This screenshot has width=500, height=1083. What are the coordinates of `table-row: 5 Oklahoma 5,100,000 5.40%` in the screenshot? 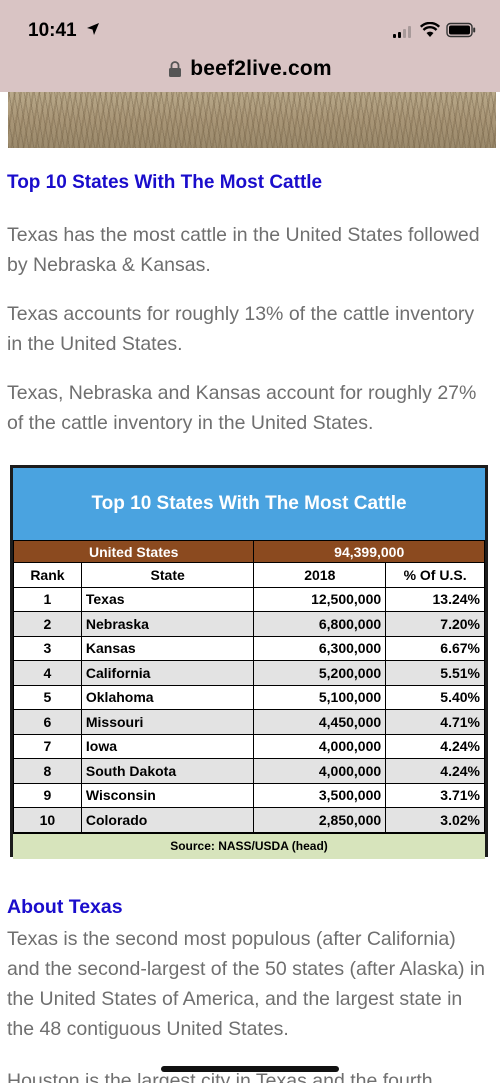 It's located at (249, 697).